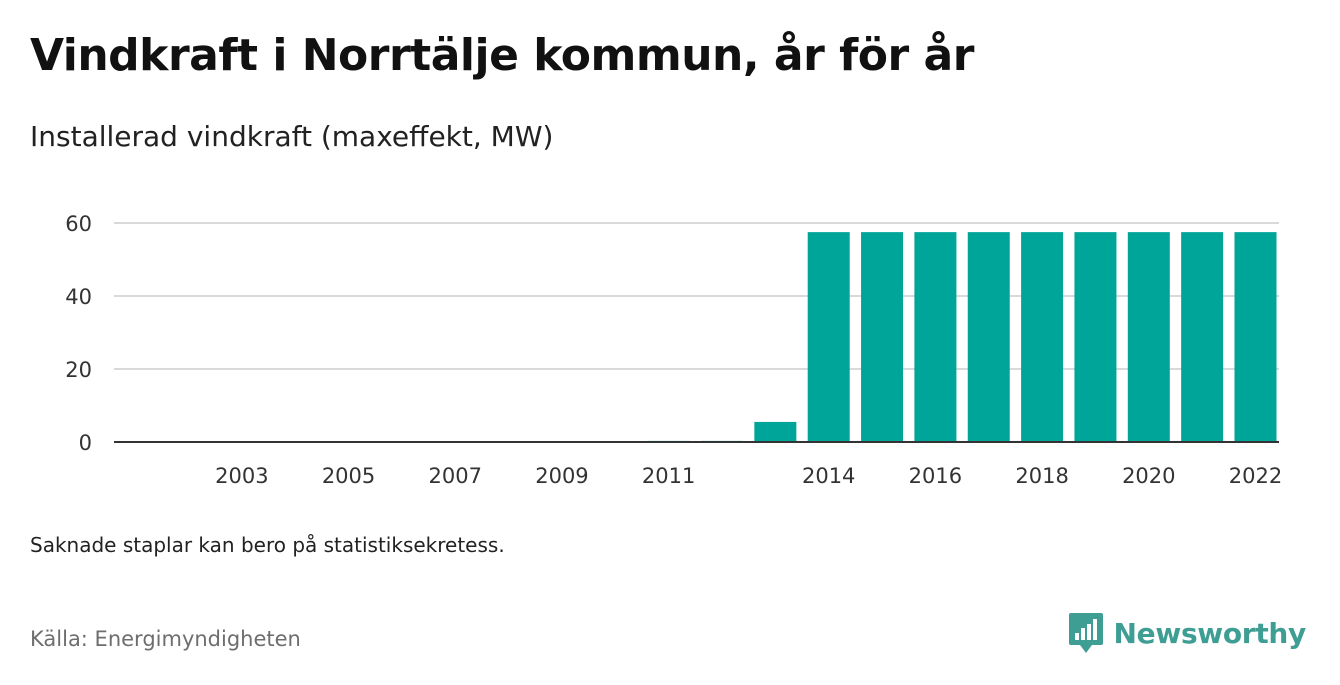  What do you see at coordinates (1255, 337) in the screenshot?
I see `bar-2022` at bounding box center [1255, 337].